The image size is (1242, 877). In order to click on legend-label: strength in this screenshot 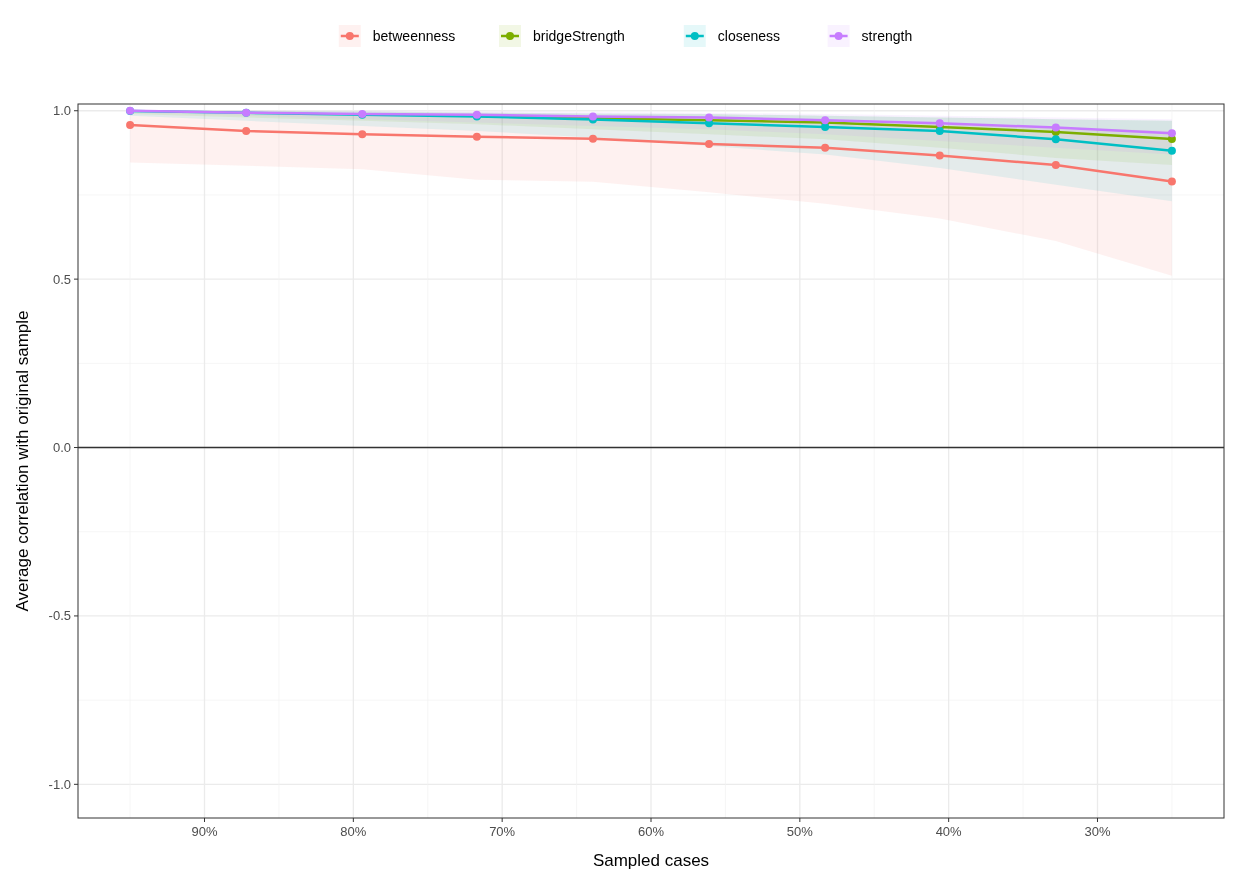, I will do `click(887, 35)`.